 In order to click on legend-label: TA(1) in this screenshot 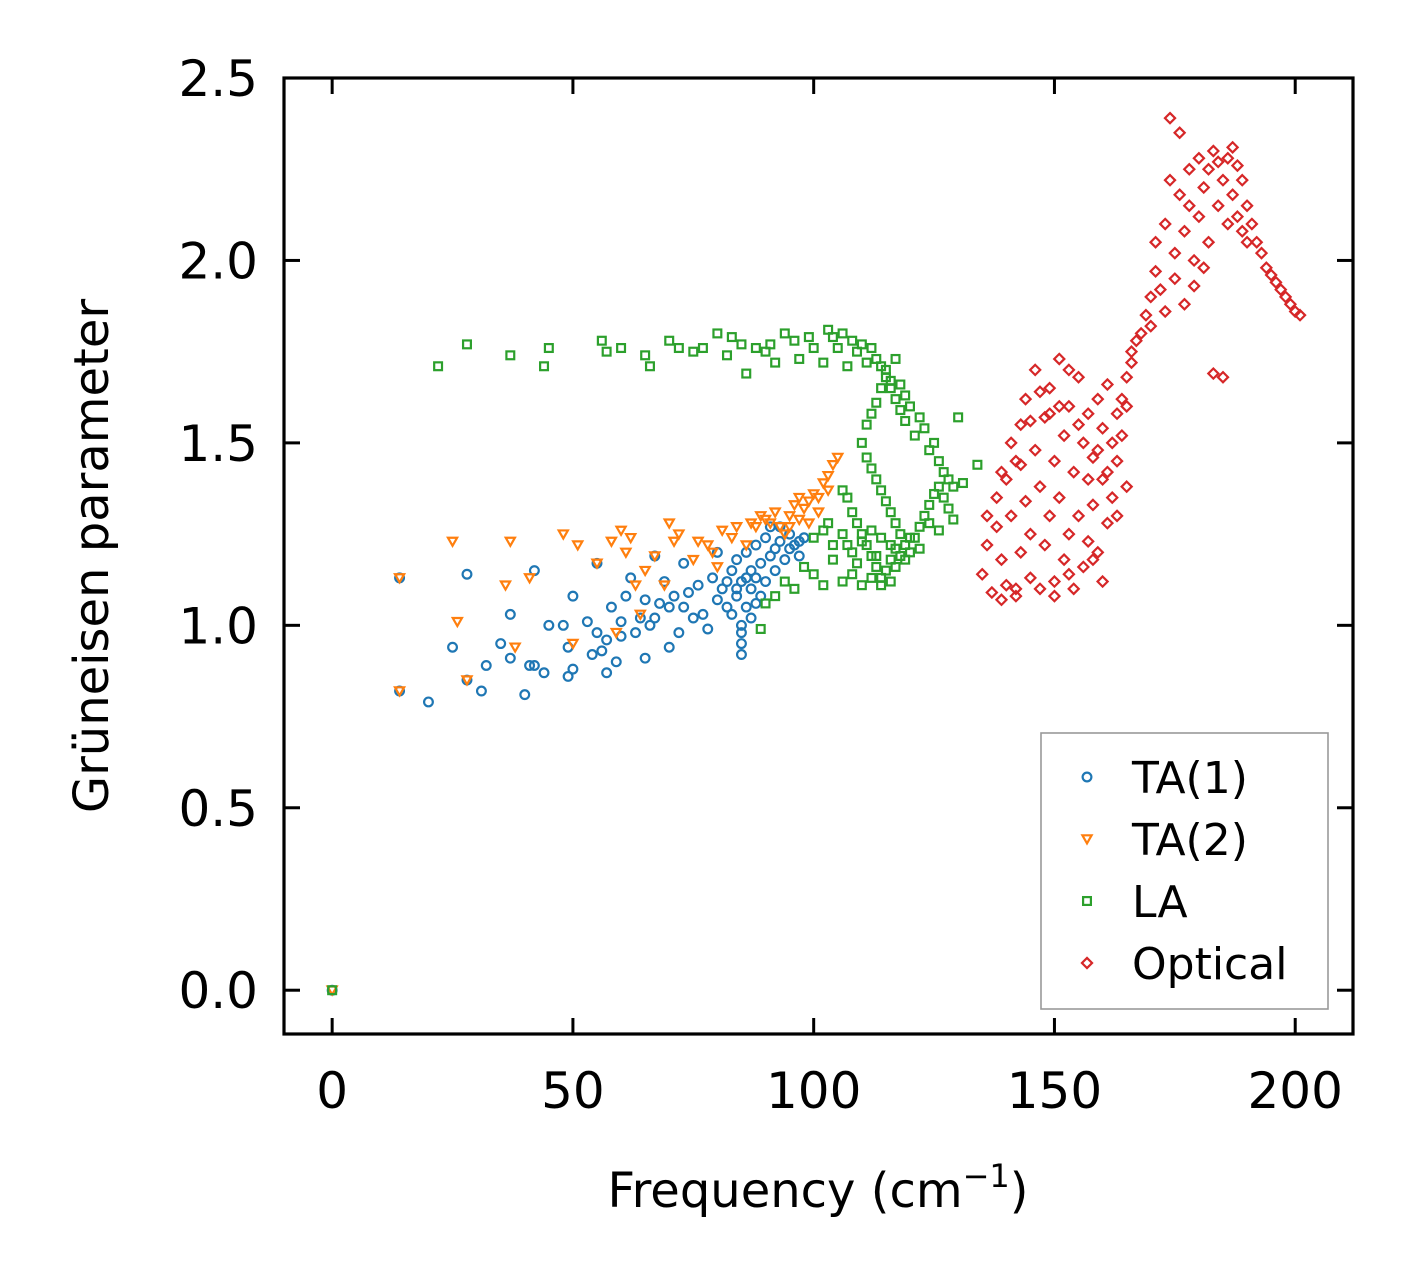, I will do `click(1189, 778)`.